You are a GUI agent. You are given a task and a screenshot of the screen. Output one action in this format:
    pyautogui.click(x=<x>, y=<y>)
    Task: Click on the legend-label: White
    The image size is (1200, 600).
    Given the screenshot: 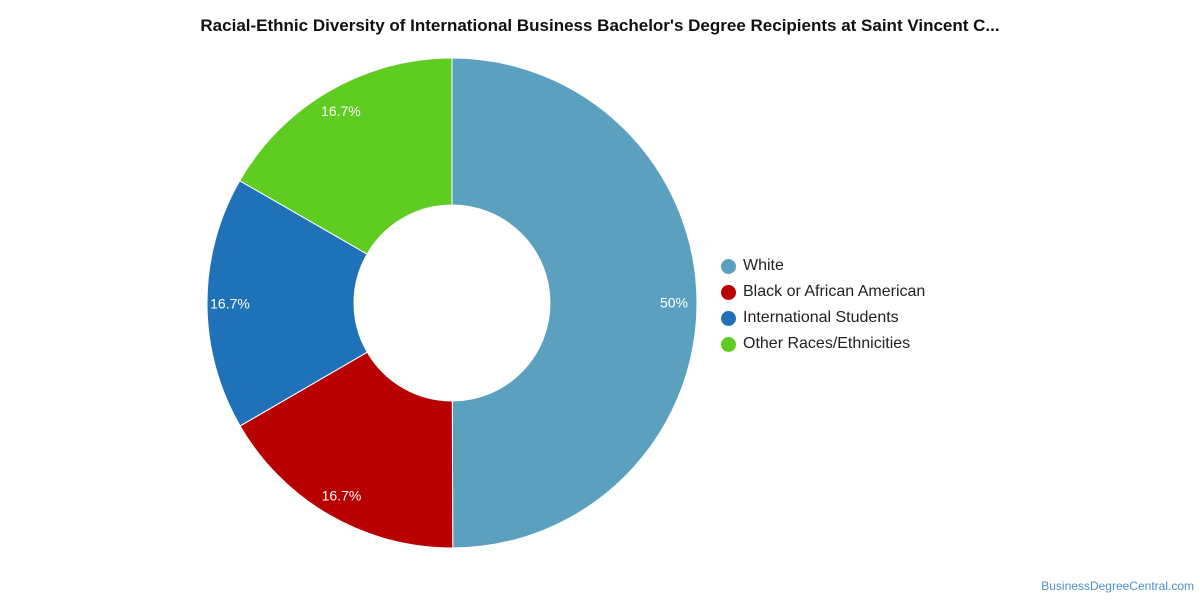 What is the action you would take?
    pyautogui.click(x=763, y=265)
    